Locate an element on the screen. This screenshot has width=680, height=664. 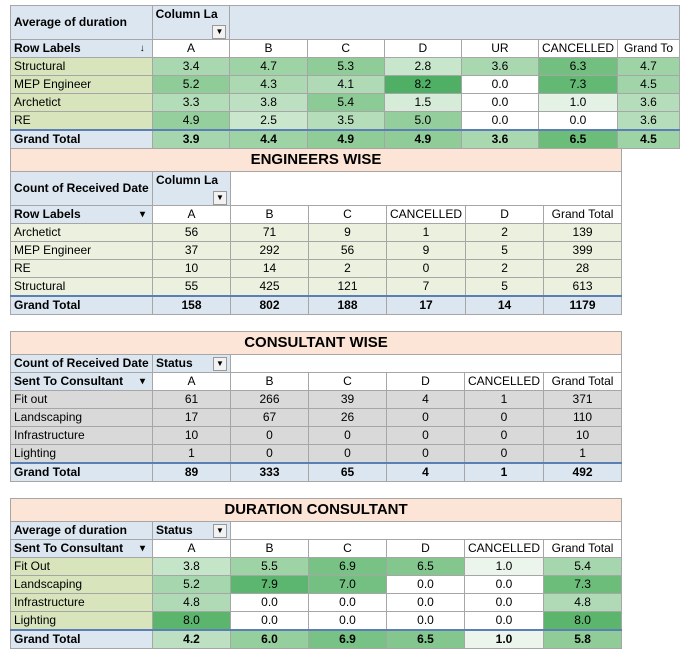
table-cell: 56 is located at coordinates (191, 232).